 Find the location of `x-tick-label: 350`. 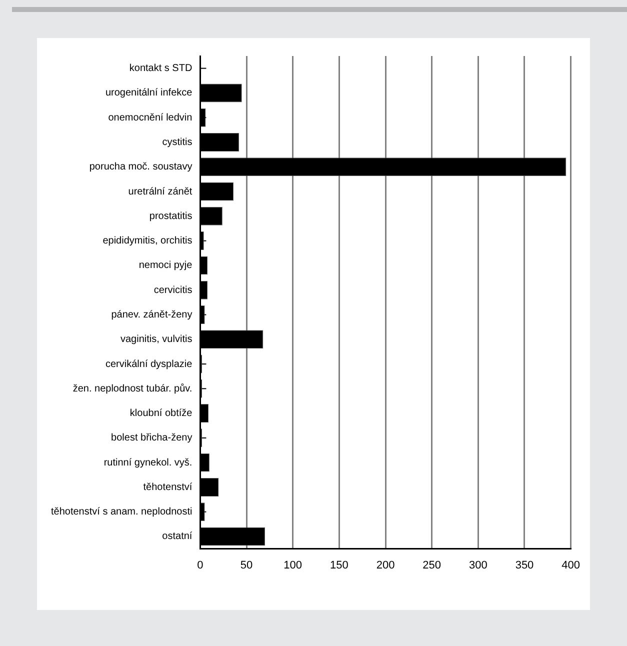

x-tick-label: 350 is located at coordinates (524, 565).